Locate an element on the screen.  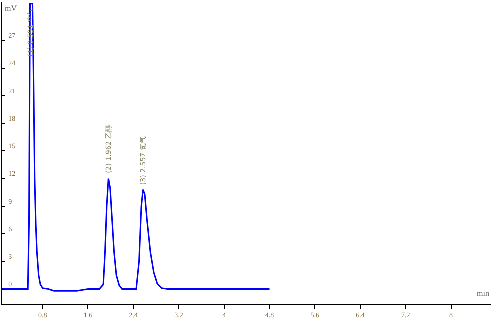
x-axis-title: min is located at coordinates (483, 293).